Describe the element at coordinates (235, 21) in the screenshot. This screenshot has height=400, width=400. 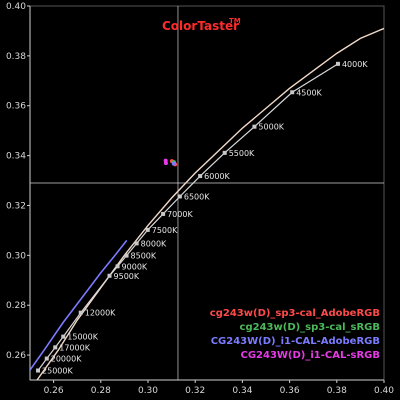
I see `chart-title-superscript: TM` at that location.